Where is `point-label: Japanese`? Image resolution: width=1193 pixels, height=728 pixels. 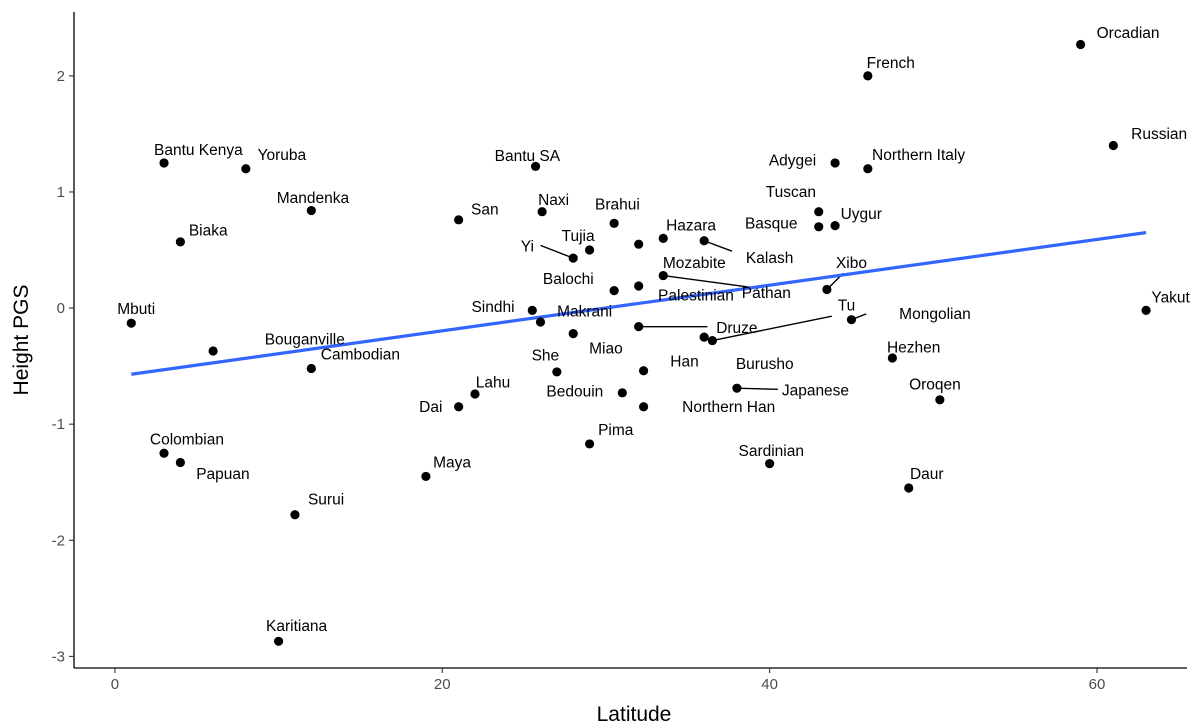 point-label: Japanese is located at coordinates (815, 391).